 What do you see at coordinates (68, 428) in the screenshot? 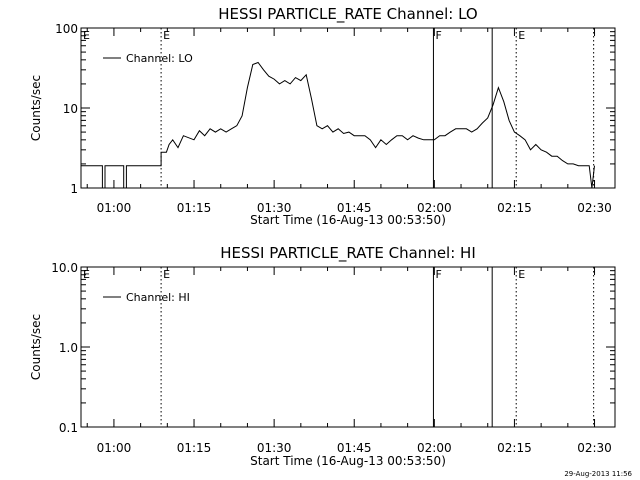
I see `y-tick-label: 0.1` at bounding box center [68, 428].